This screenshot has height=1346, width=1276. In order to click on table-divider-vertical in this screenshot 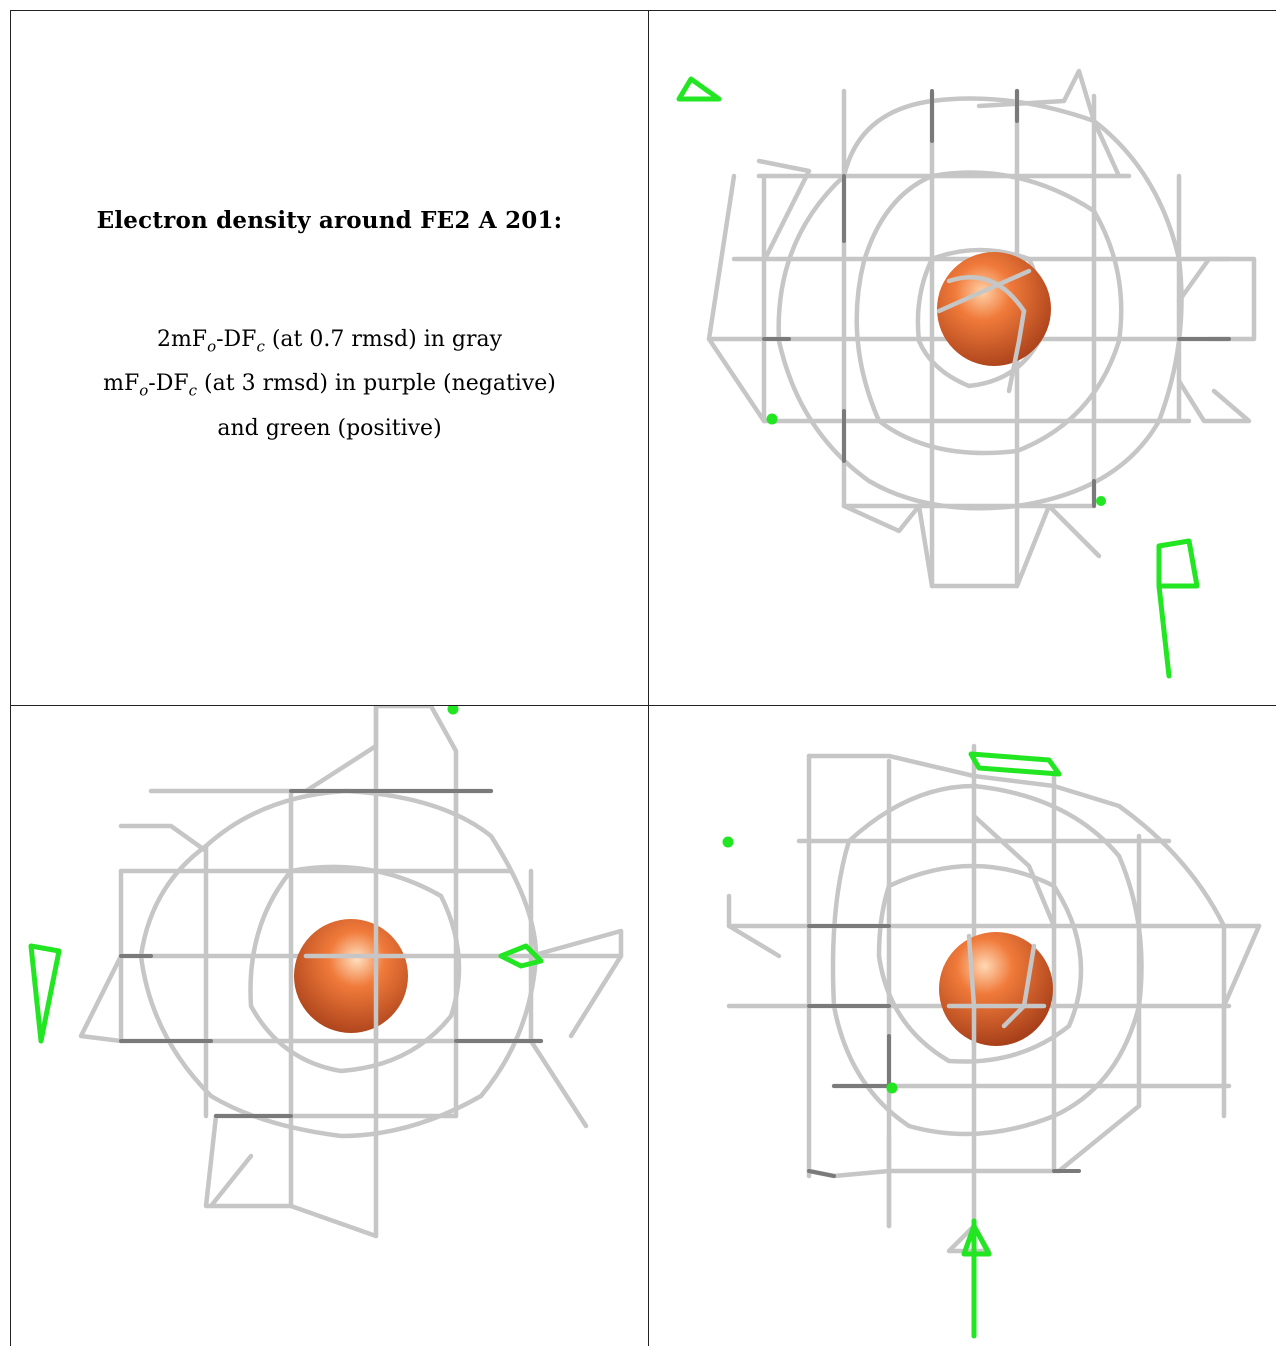, I will do `click(648, 678)`.